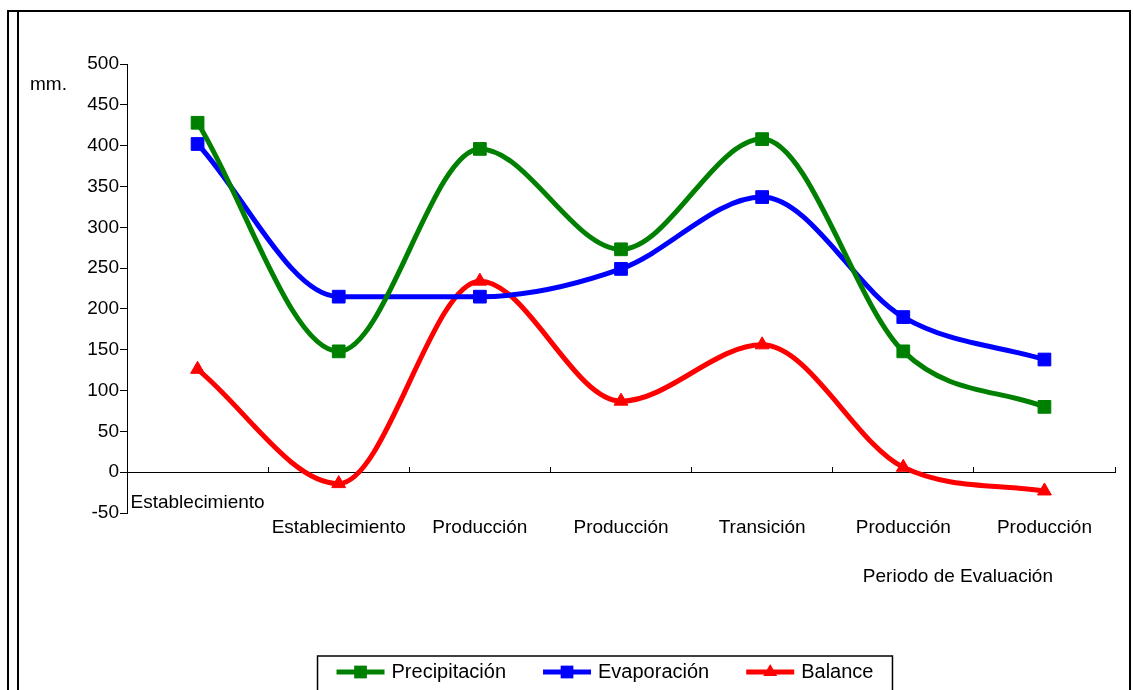 The width and height of the screenshot is (1133, 690). I want to click on y-tick-label: -50, so click(105, 512).